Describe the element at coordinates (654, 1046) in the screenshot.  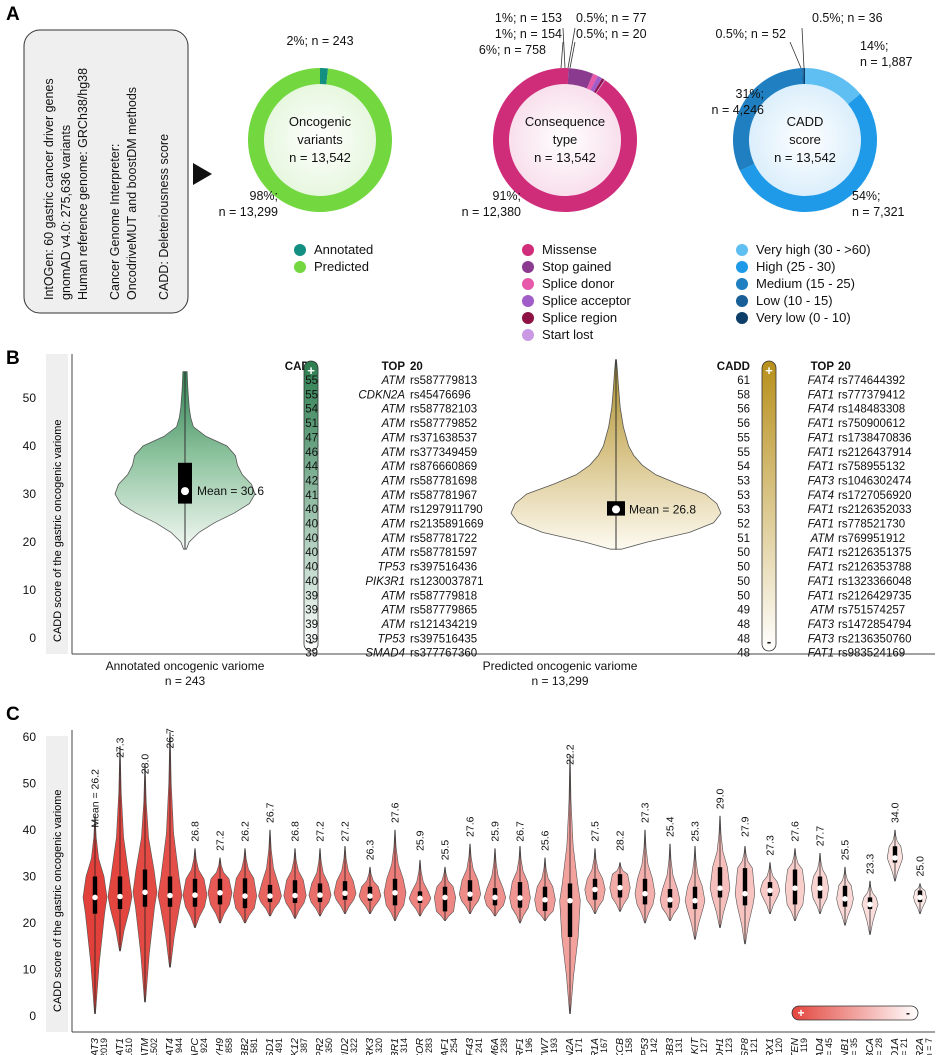
I see `violin-n-label: n = 142` at that location.